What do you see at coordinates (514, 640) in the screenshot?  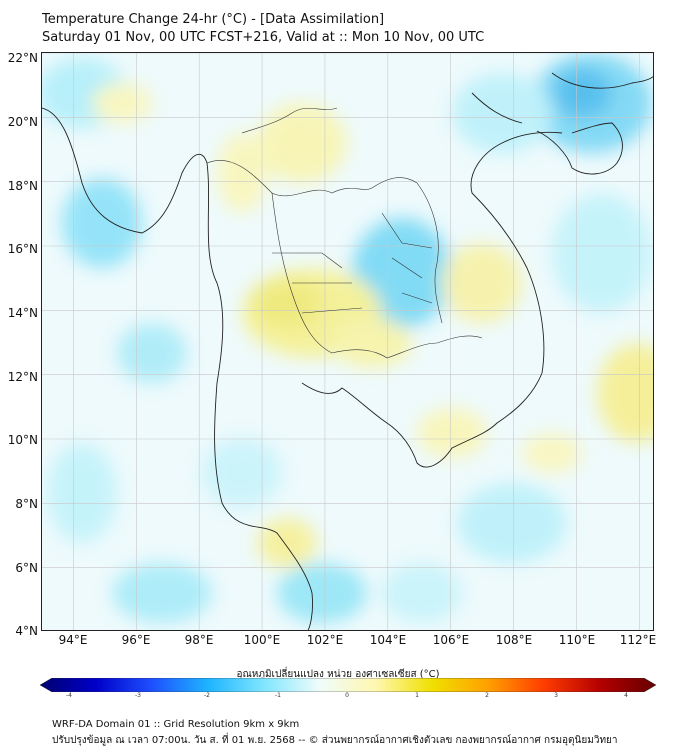 I see `lon-tick-label: 108°E` at bounding box center [514, 640].